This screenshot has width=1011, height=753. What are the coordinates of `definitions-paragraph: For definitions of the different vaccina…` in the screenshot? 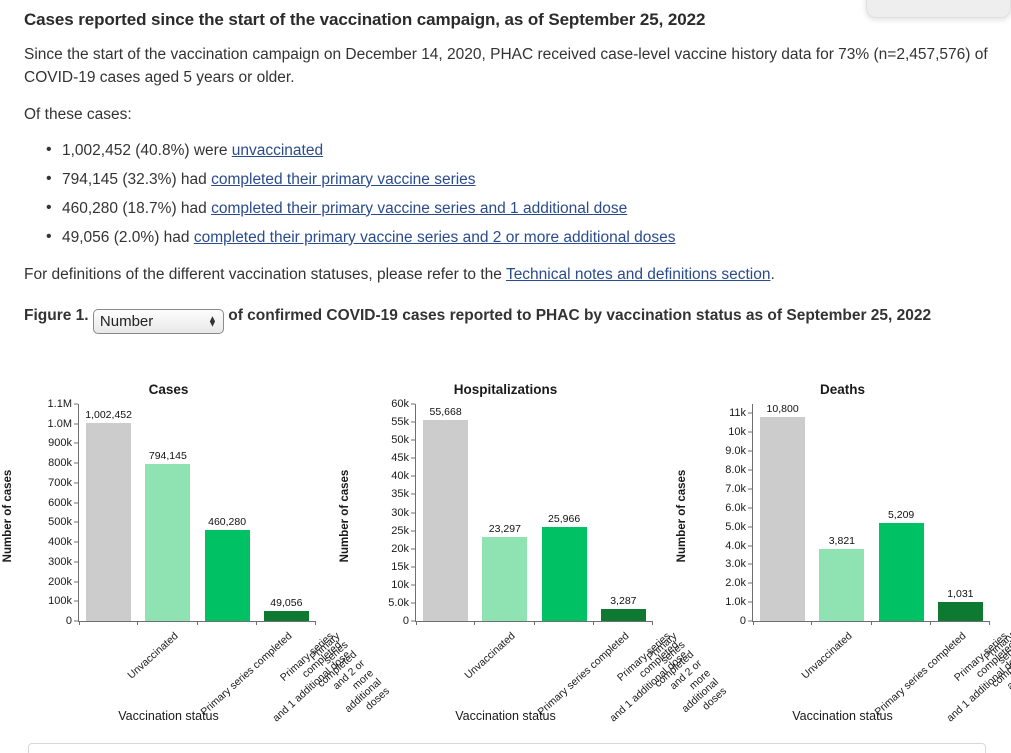 It's located at (509, 275).